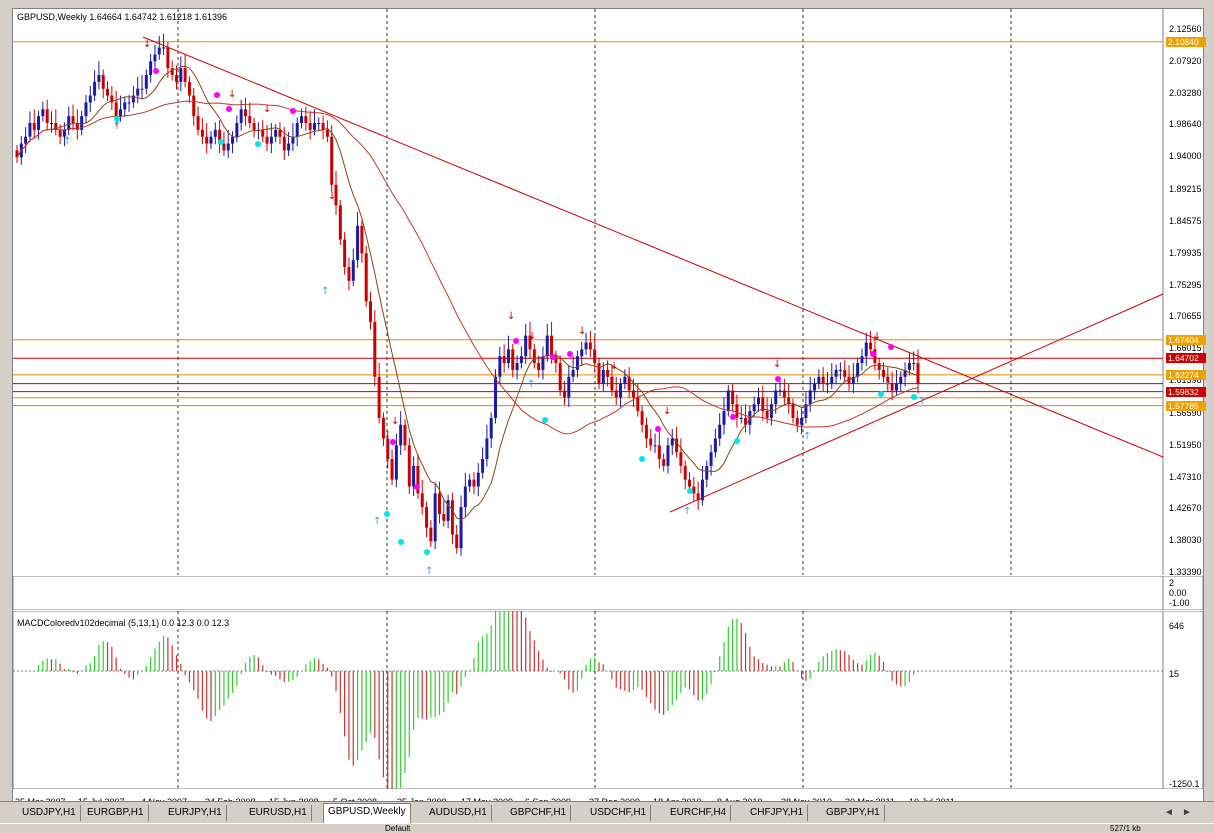  What do you see at coordinates (1186, 405) in the screenshot?
I see `price-level-tag: 1.57785` at bounding box center [1186, 405].